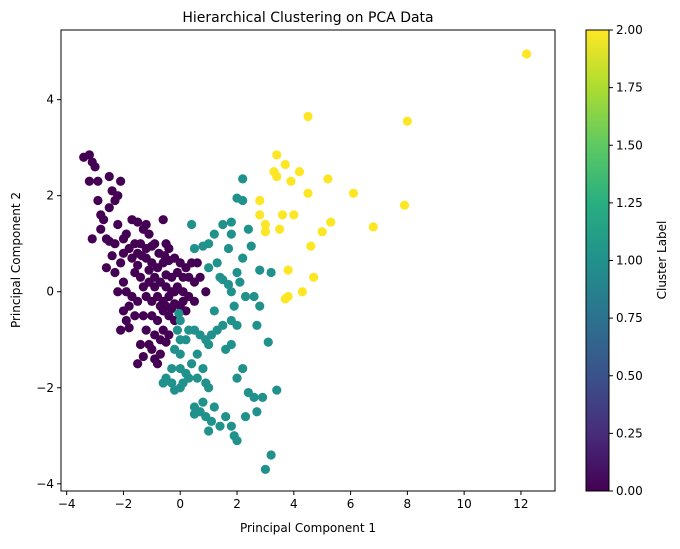 The width and height of the screenshot is (680, 549). What do you see at coordinates (629, 433) in the screenshot?
I see `colorbar-tick-label: 0.25` at bounding box center [629, 433].